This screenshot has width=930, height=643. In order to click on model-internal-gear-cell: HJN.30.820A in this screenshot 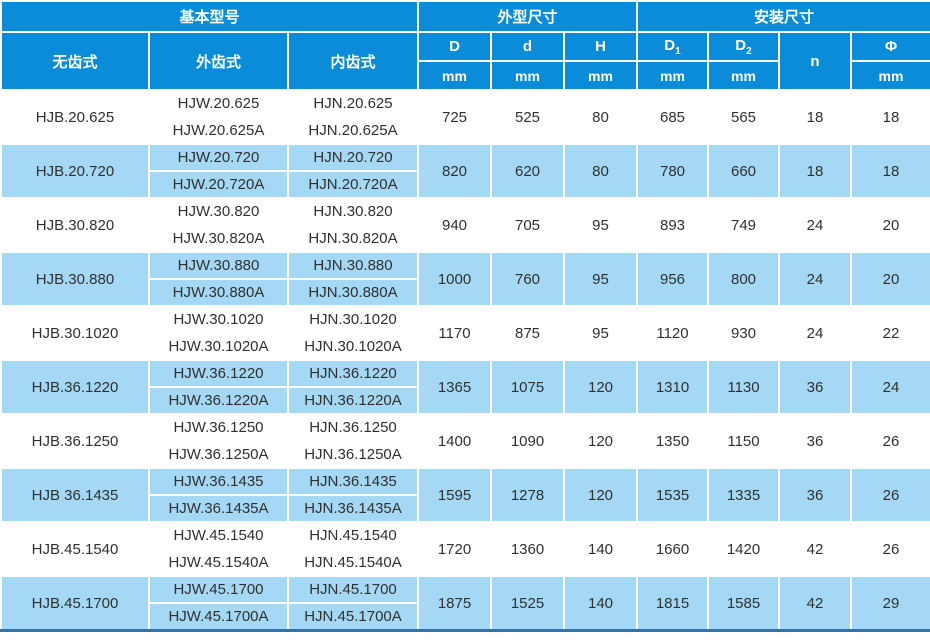, I will do `click(353, 238)`.